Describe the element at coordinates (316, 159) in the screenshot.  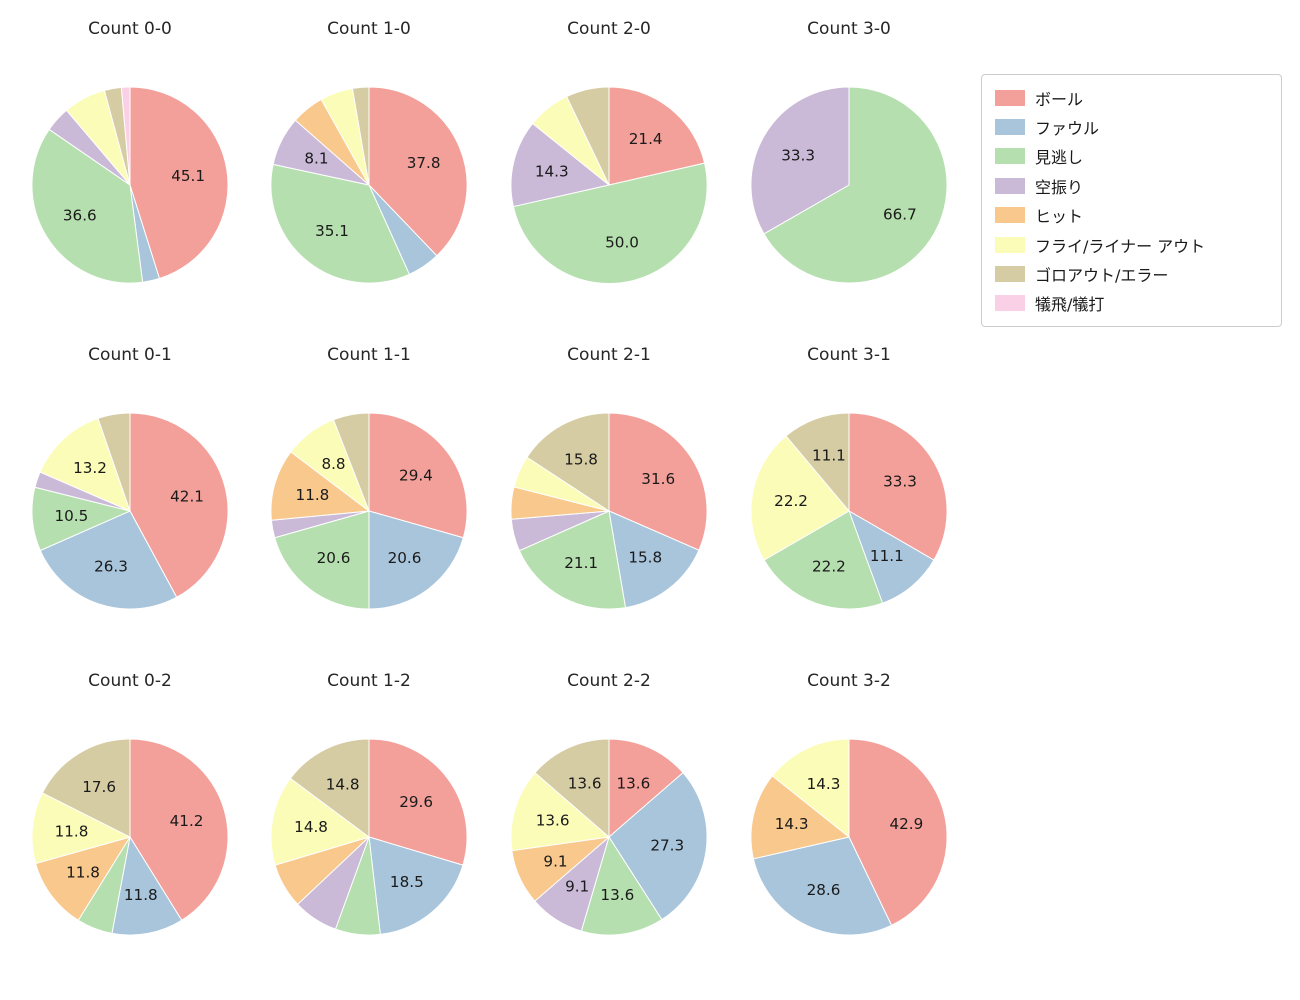
I see `pie-slice-percentage-label: 8.1` at that location.